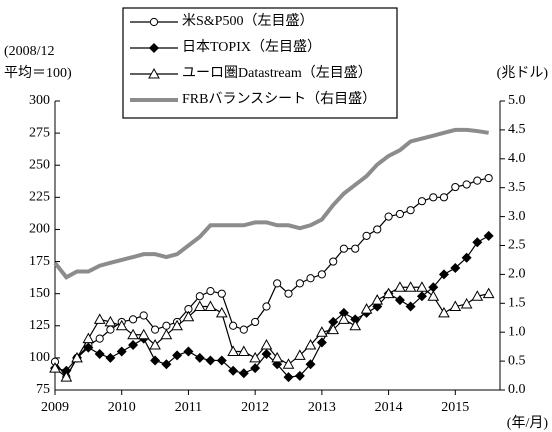  Describe the element at coordinates (517, 303) in the screenshot. I see `y2-tick-label: 1.5` at that location.